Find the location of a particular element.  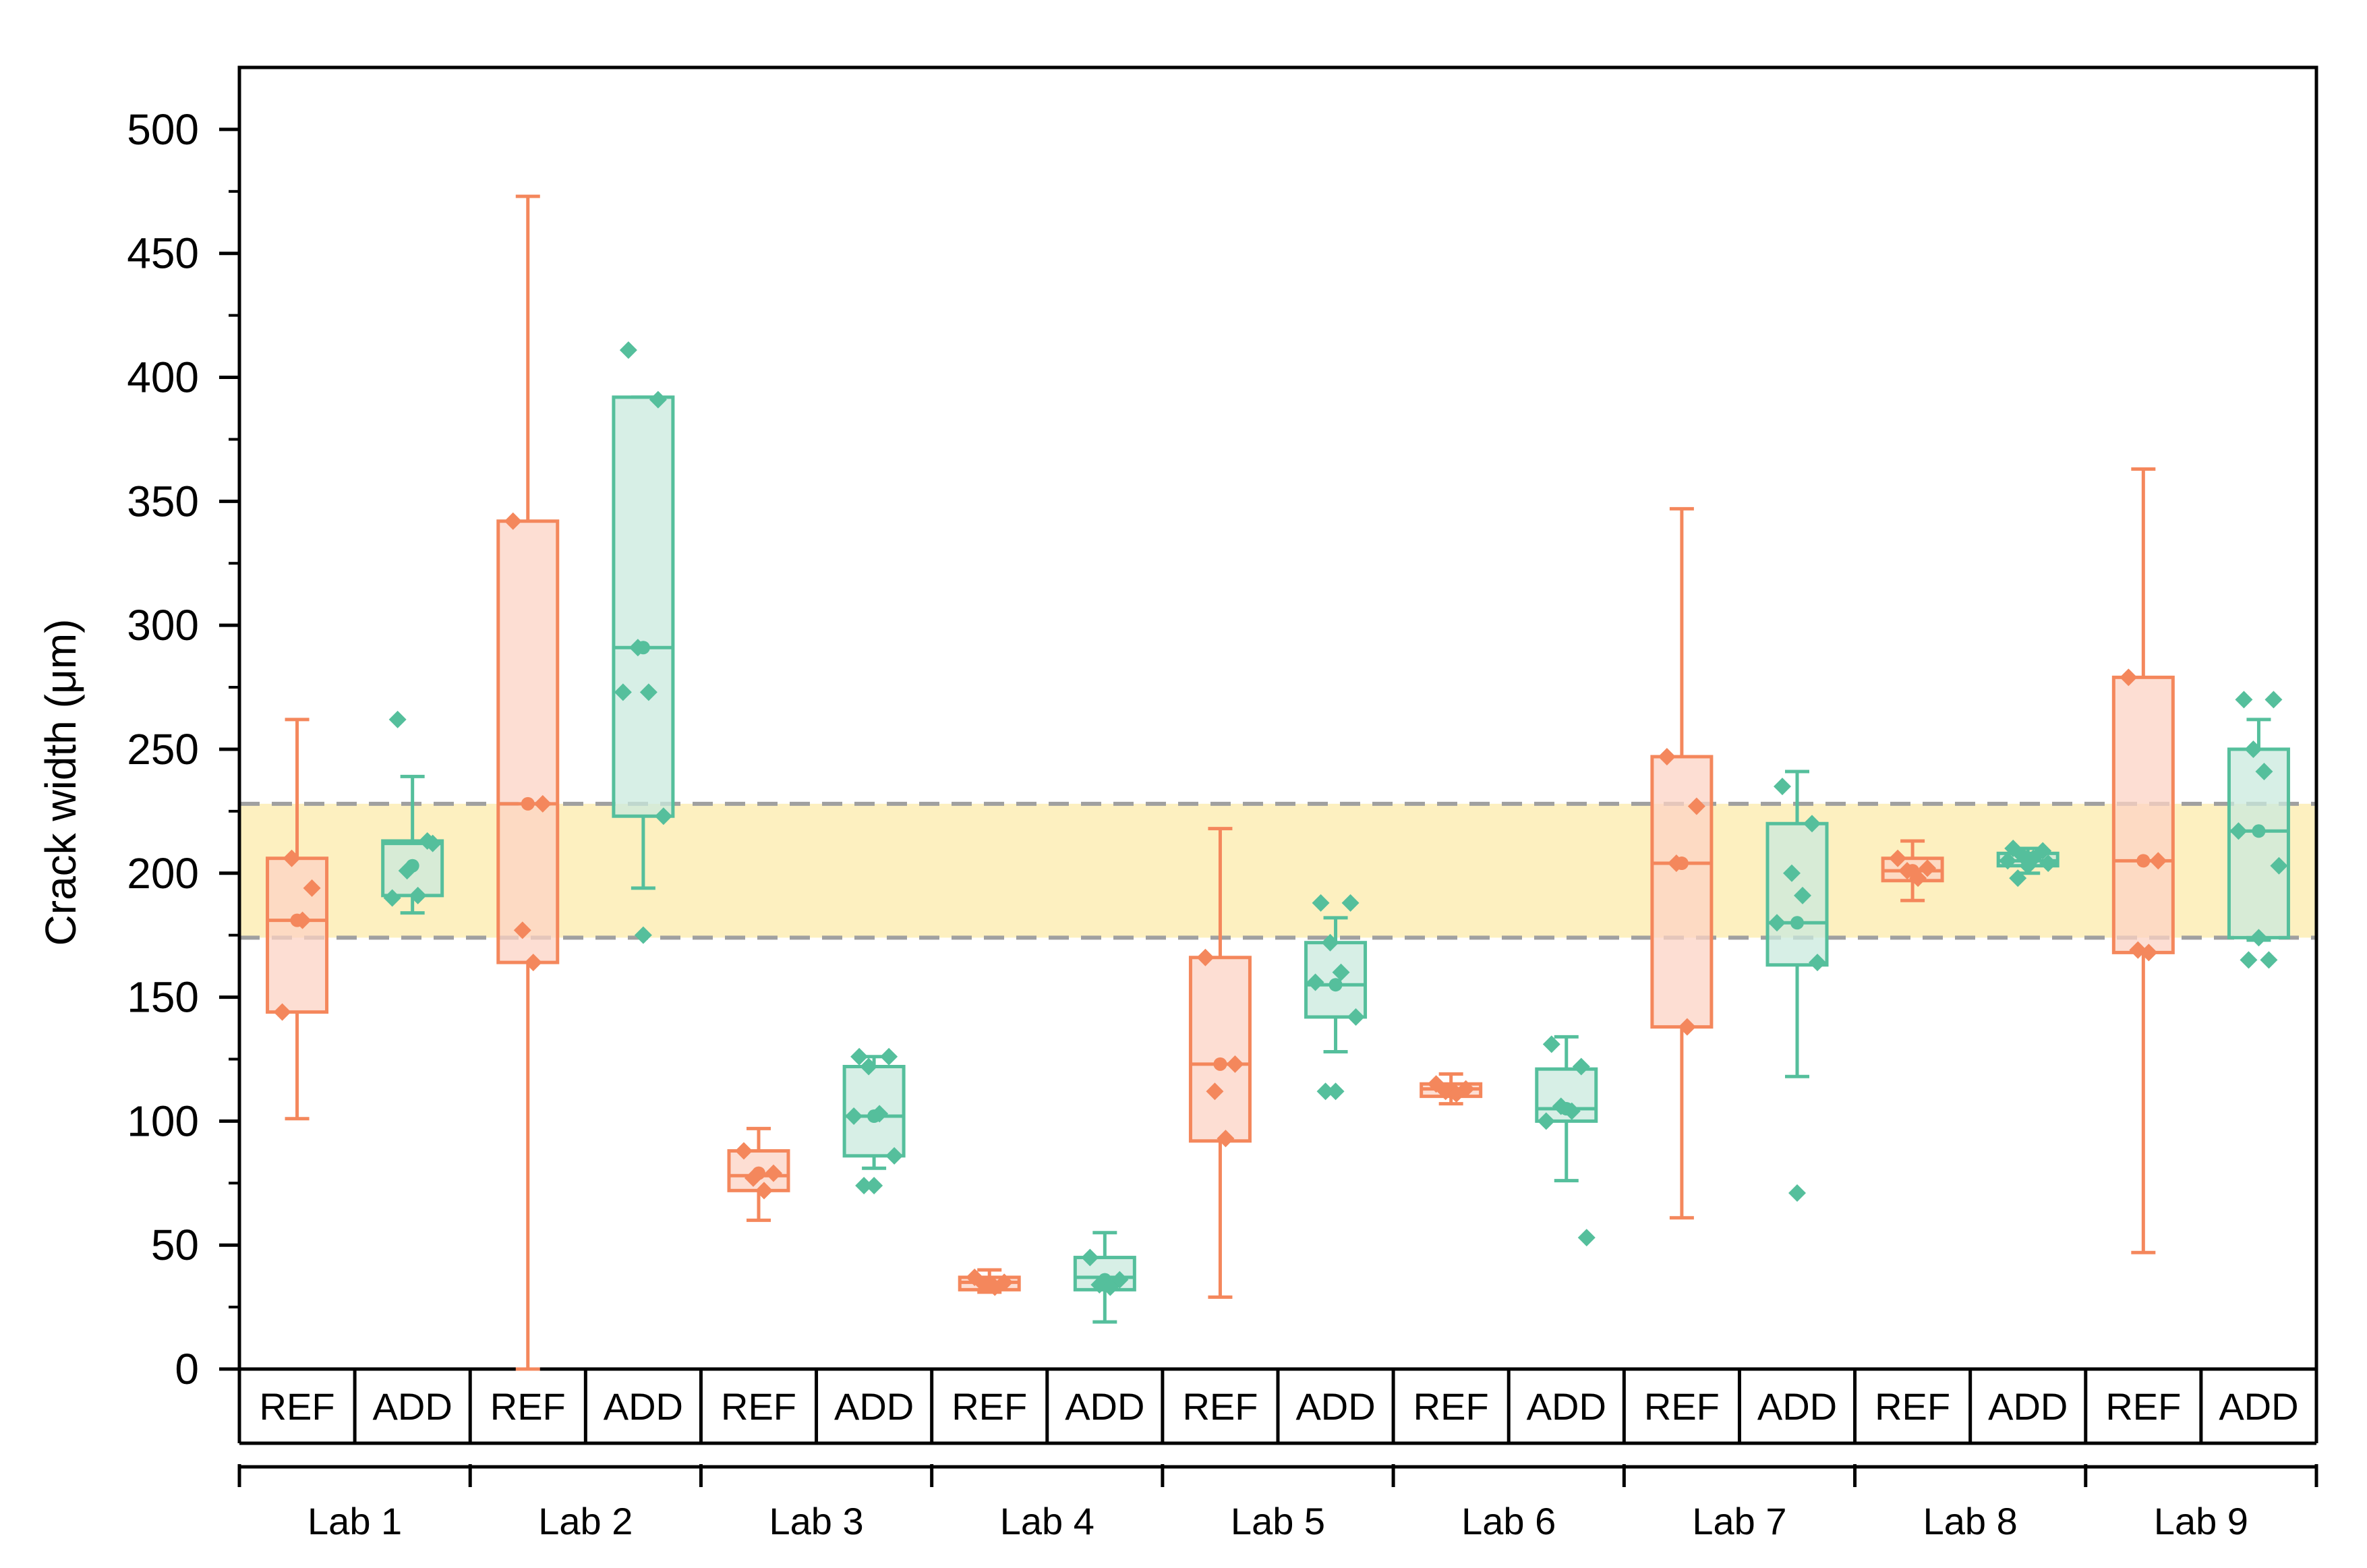

y-tick-label: 400 is located at coordinates (163, 377).